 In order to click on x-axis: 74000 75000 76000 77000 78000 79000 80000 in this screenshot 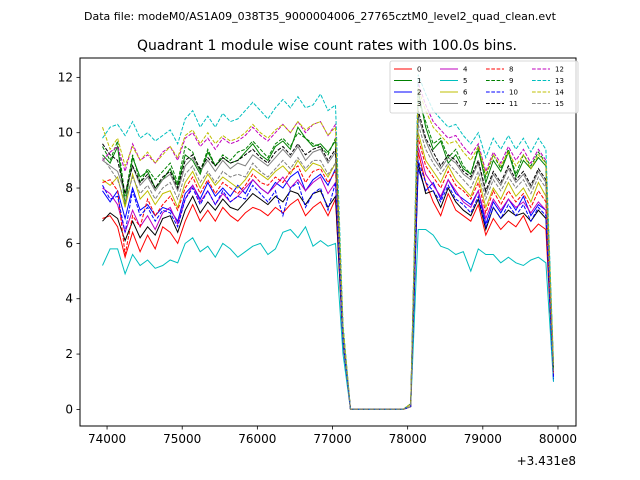, I will do `click(332, 436)`.